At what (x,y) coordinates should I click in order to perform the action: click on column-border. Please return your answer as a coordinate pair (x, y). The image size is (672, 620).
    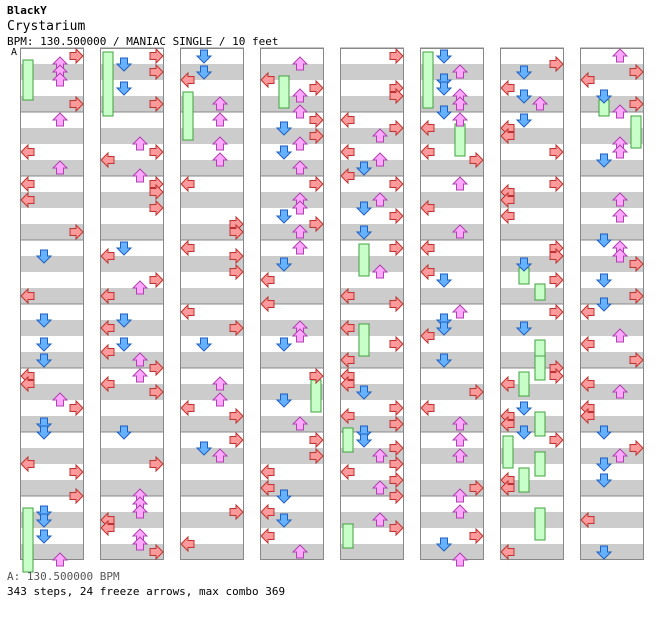
    Looking at the image, I should click on (52, 304).